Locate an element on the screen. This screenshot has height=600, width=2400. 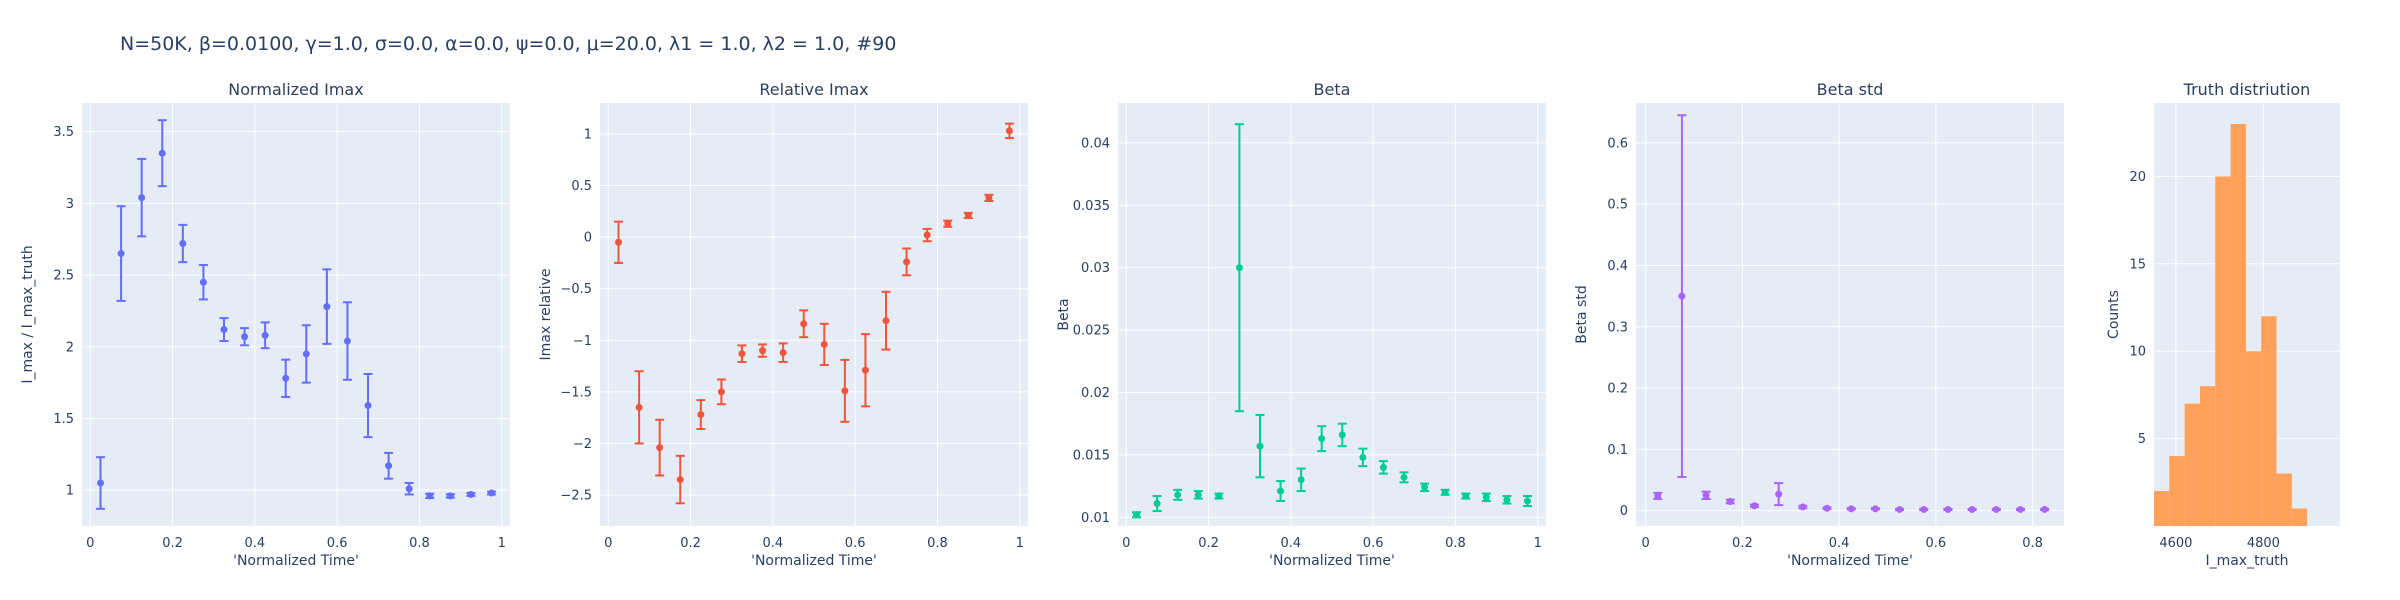
y-tick-label: 3.5 is located at coordinates (63, 132).